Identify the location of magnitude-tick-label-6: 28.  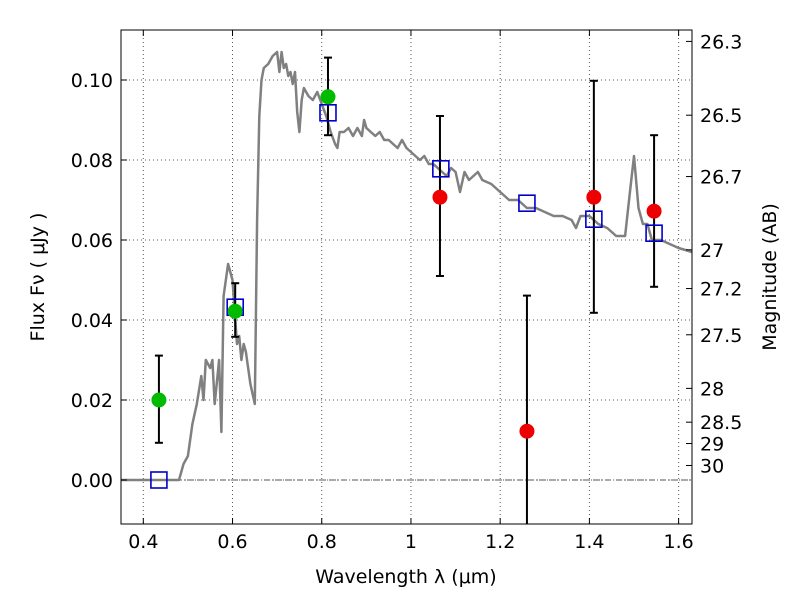
(712, 389).